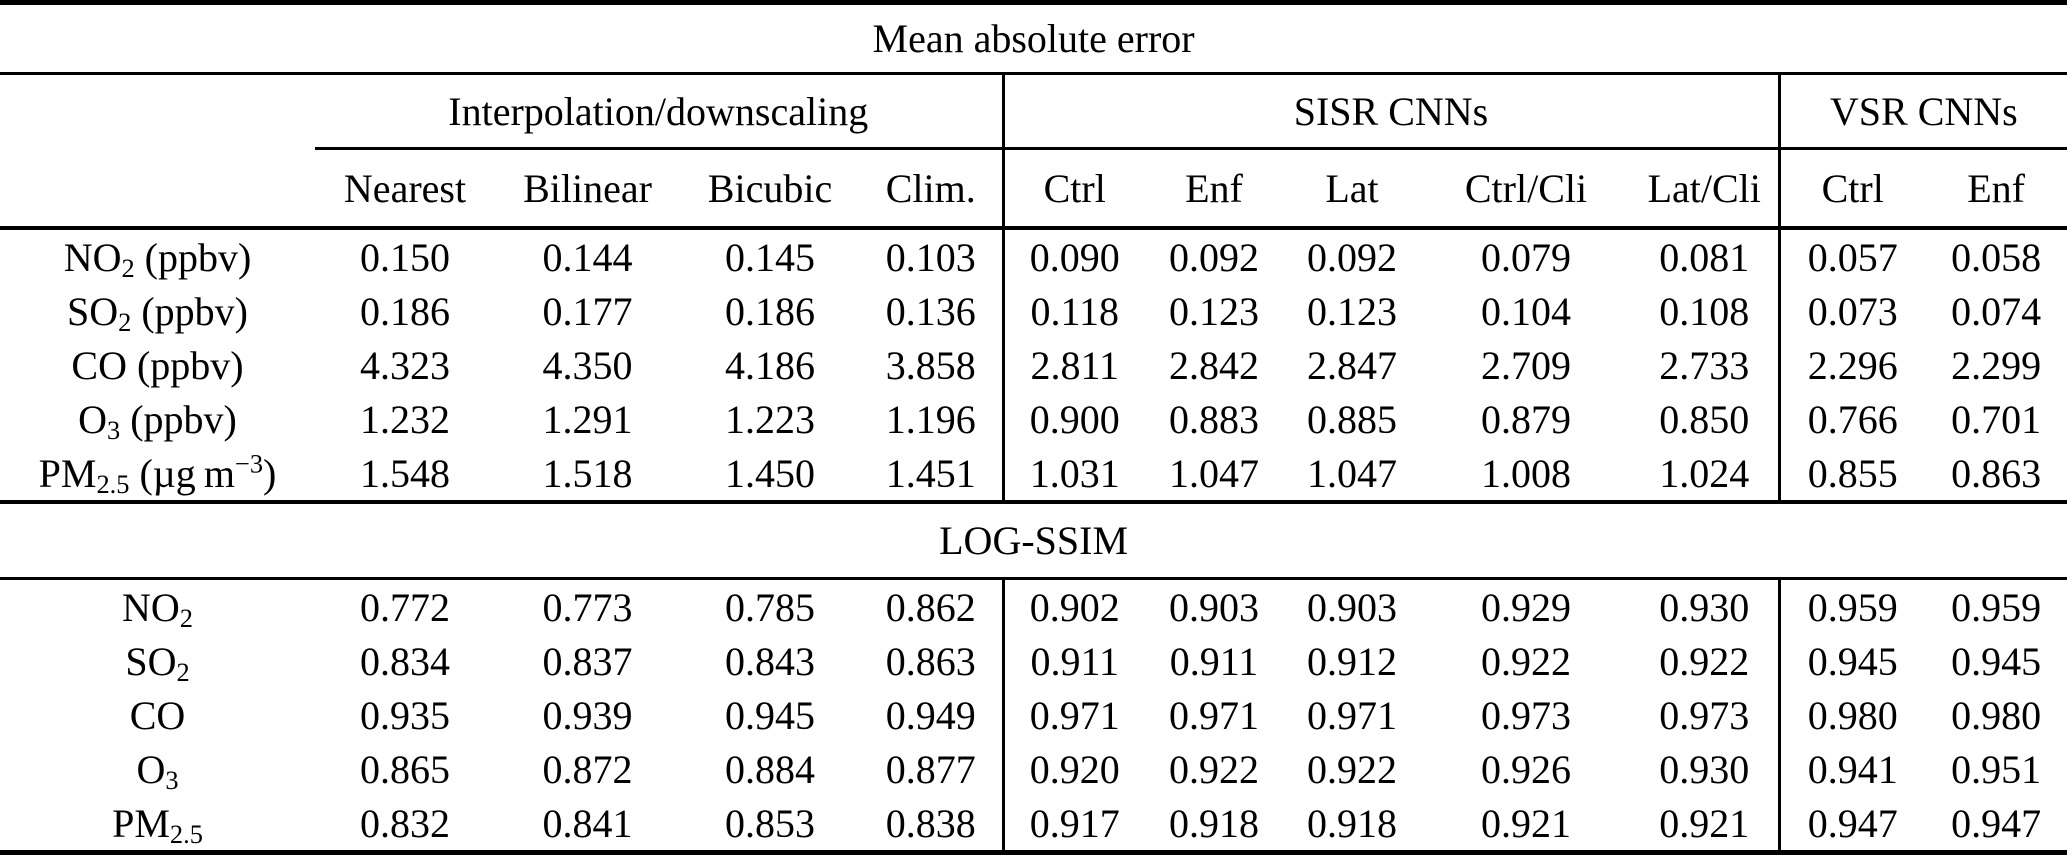  What do you see at coordinates (770, 419) in the screenshot?
I see `value-cell: 1.223` at bounding box center [770, 419].